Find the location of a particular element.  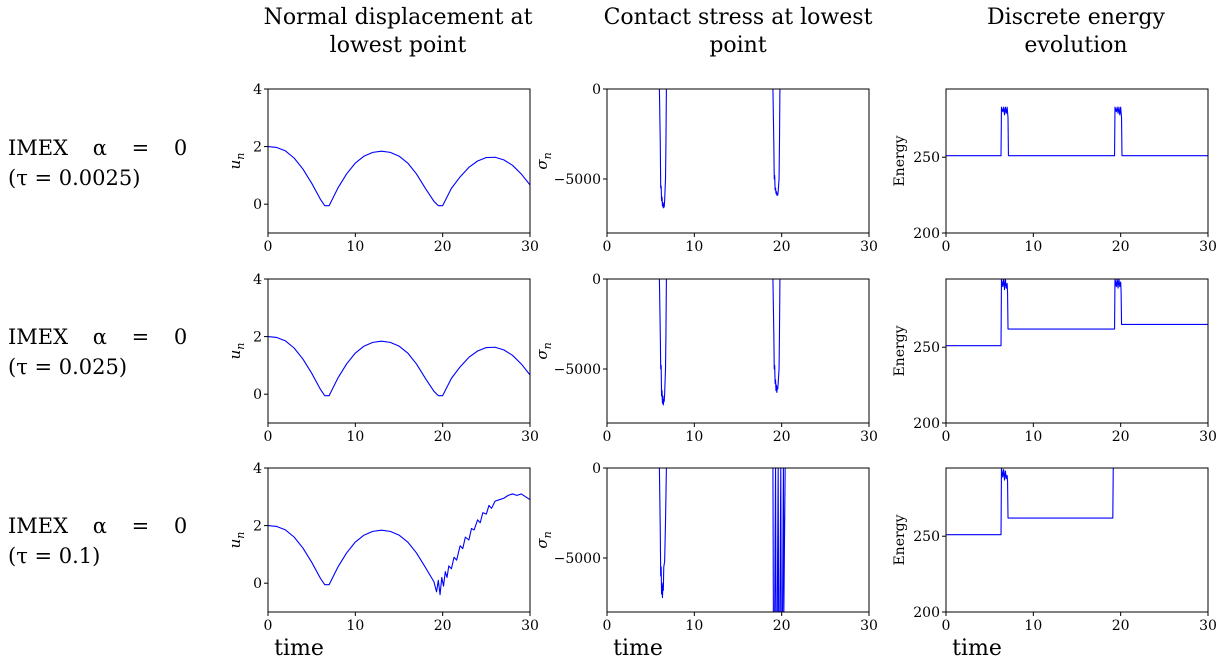

x-axis-title-2: time is located at coordinates (638, 648).